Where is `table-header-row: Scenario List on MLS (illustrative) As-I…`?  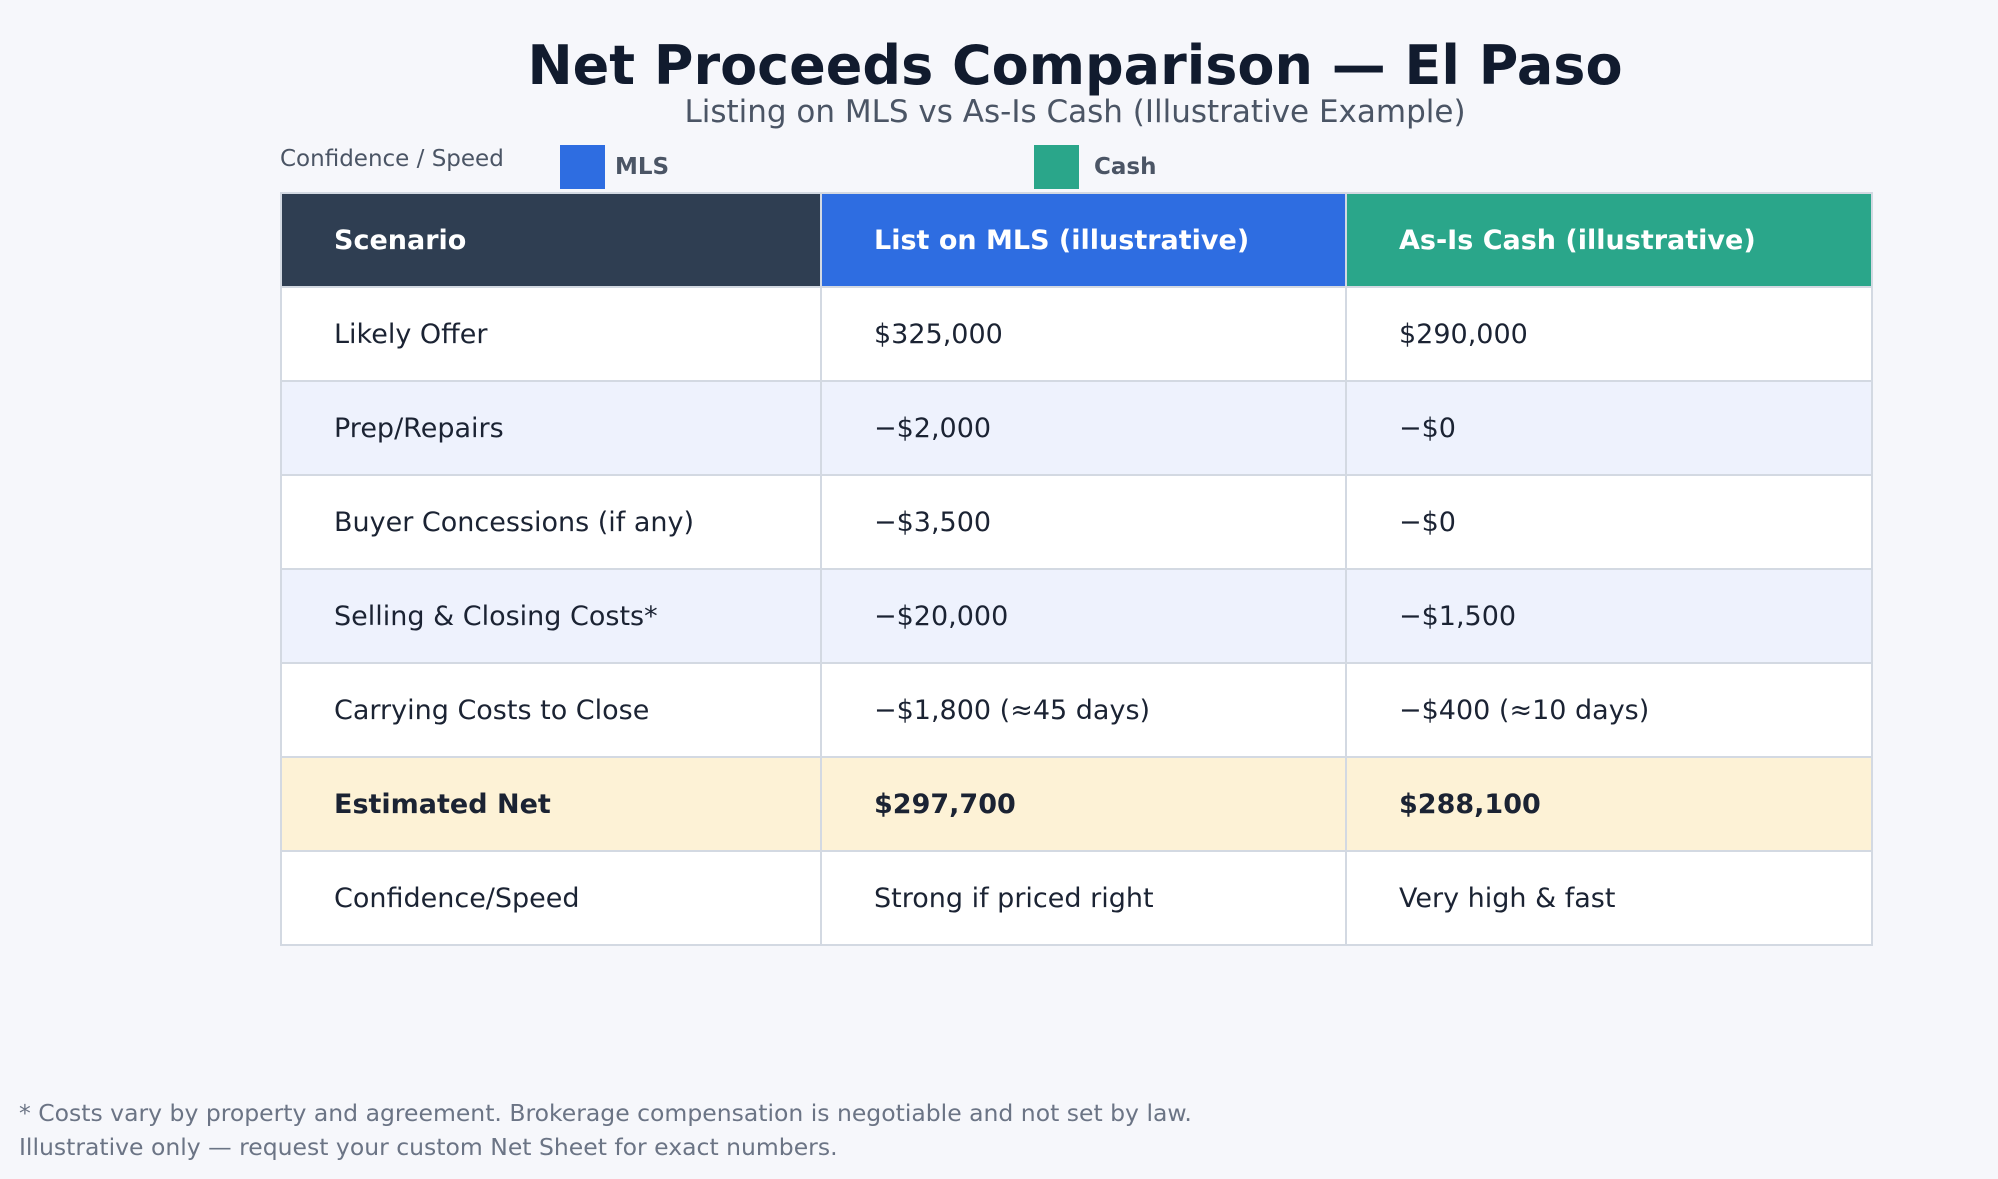
table-header-row: Scenario List on MLS (illustrative) As-I… is located at coordinates (1076, 240).